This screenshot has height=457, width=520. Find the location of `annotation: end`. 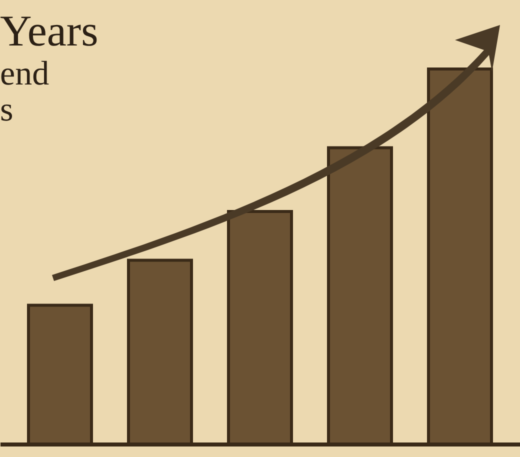

annotation: end is located at coordinates (25, 74).